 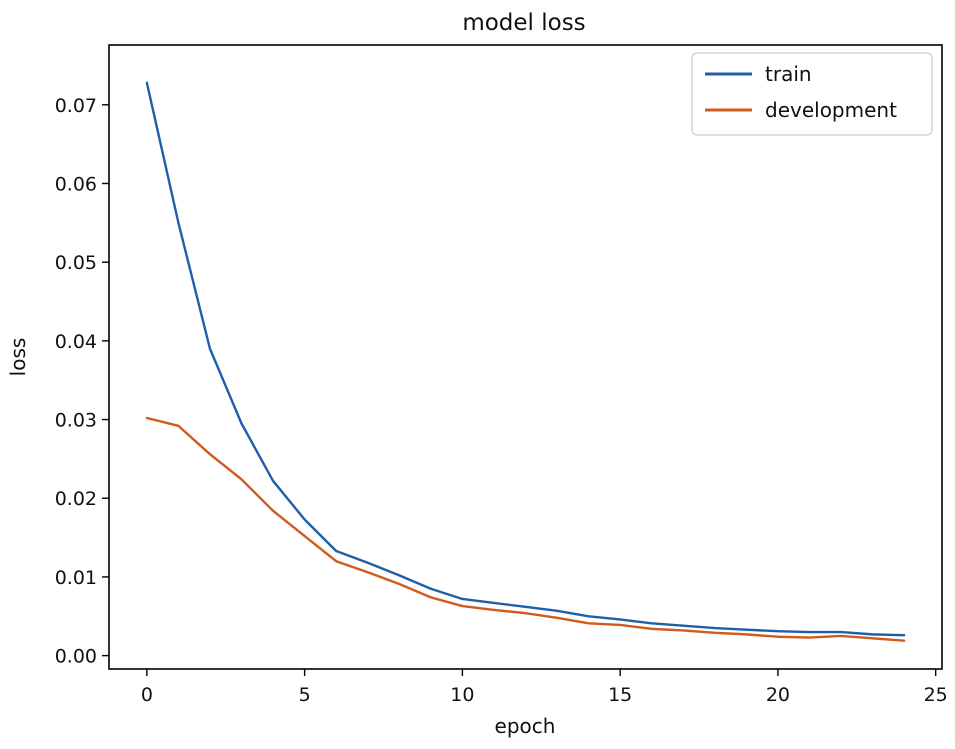 I want to click on y-tick-label: 0.00, so click(x=76, y=657).